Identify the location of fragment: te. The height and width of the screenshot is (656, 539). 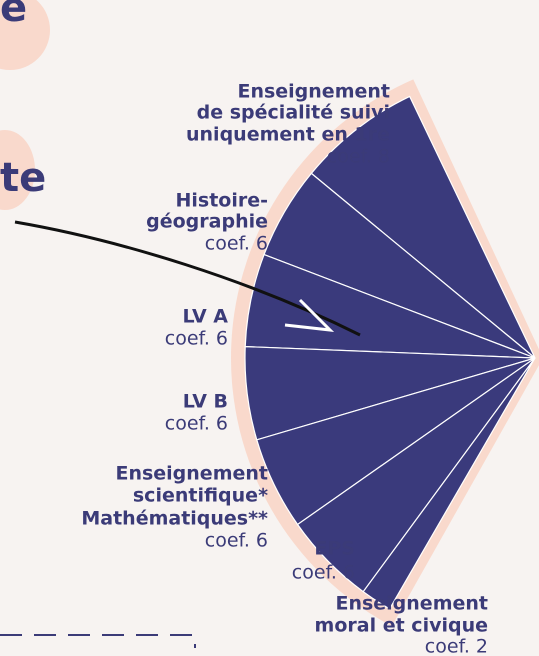
(23, 178).